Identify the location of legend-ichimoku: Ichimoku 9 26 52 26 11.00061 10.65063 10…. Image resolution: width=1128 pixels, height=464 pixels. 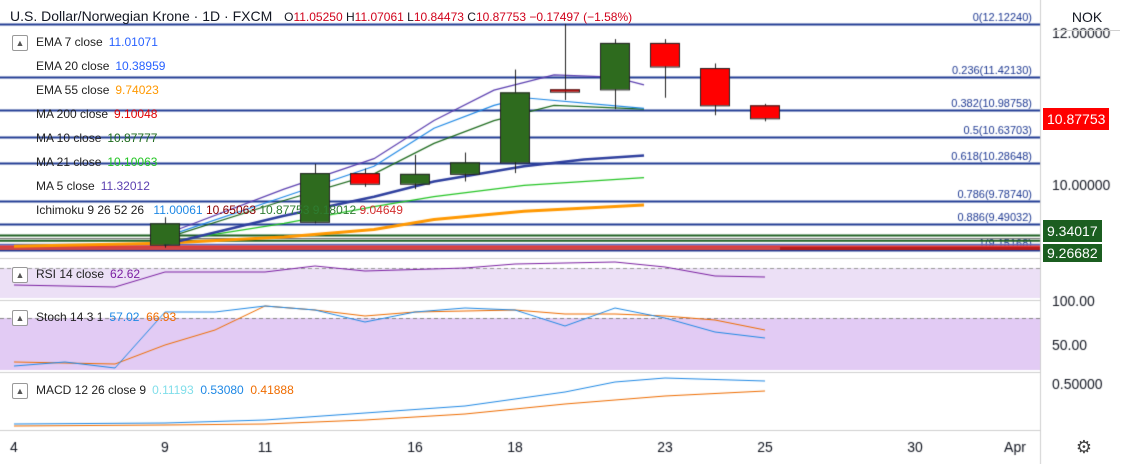
(219, 210).